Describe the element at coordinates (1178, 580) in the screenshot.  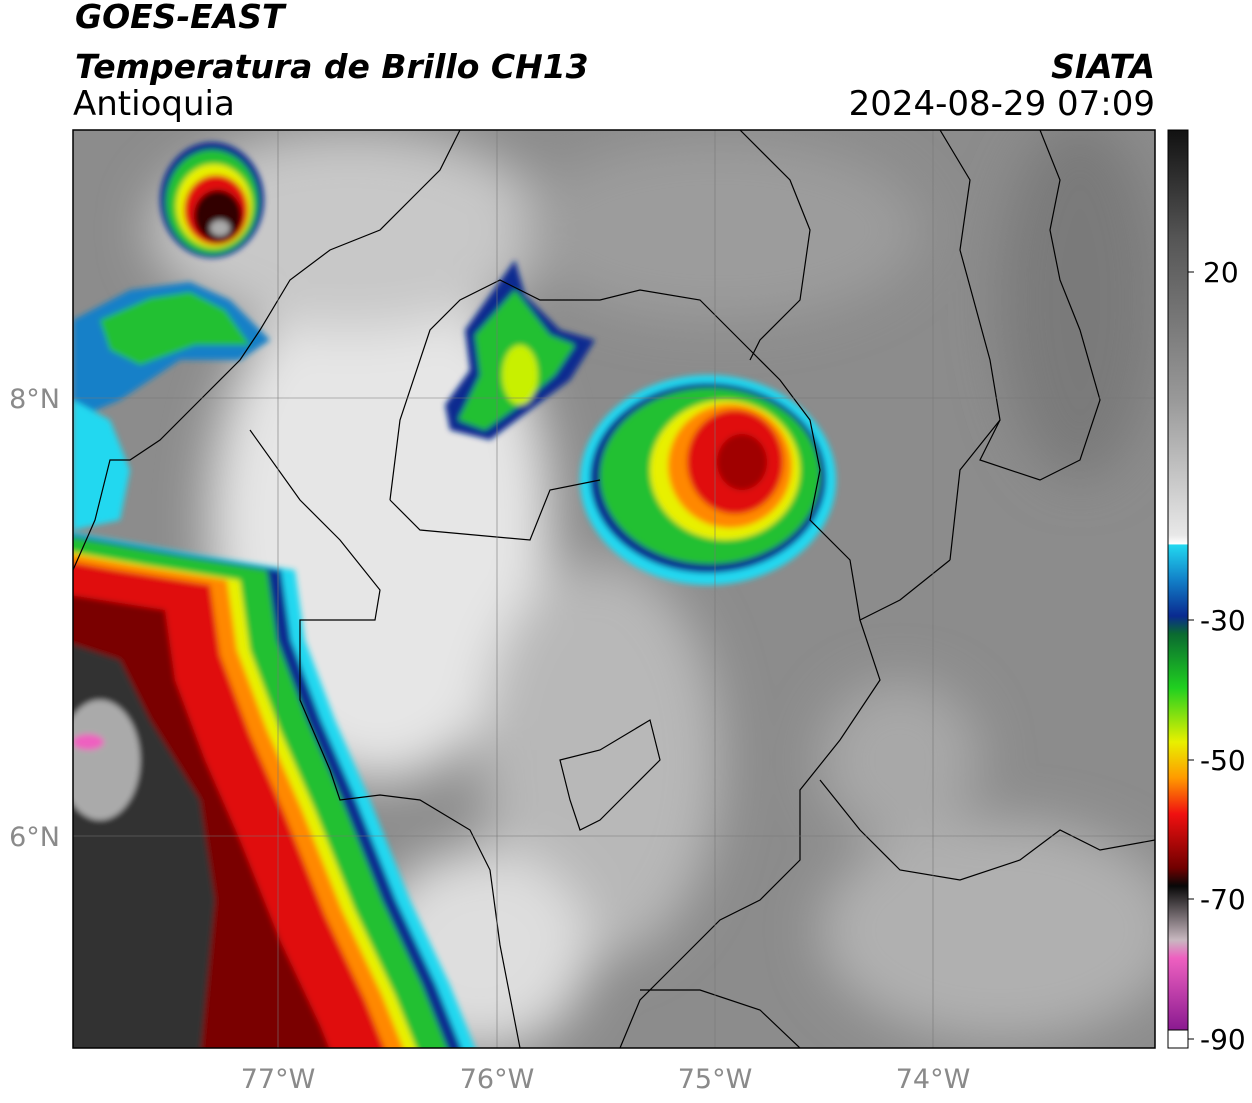
I see `colorbar-scale` at that location.